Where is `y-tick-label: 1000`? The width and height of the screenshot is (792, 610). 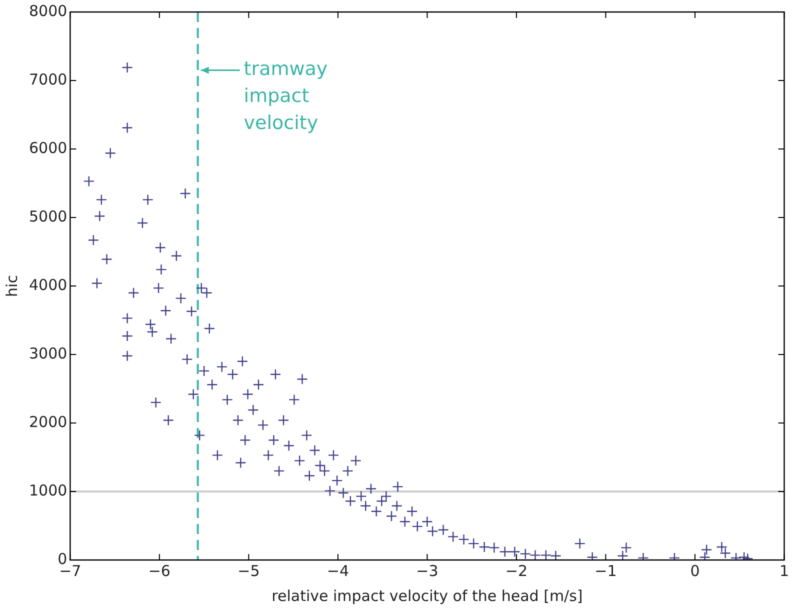
y-tick-label: 1000 is located at coordinates (48, 490).